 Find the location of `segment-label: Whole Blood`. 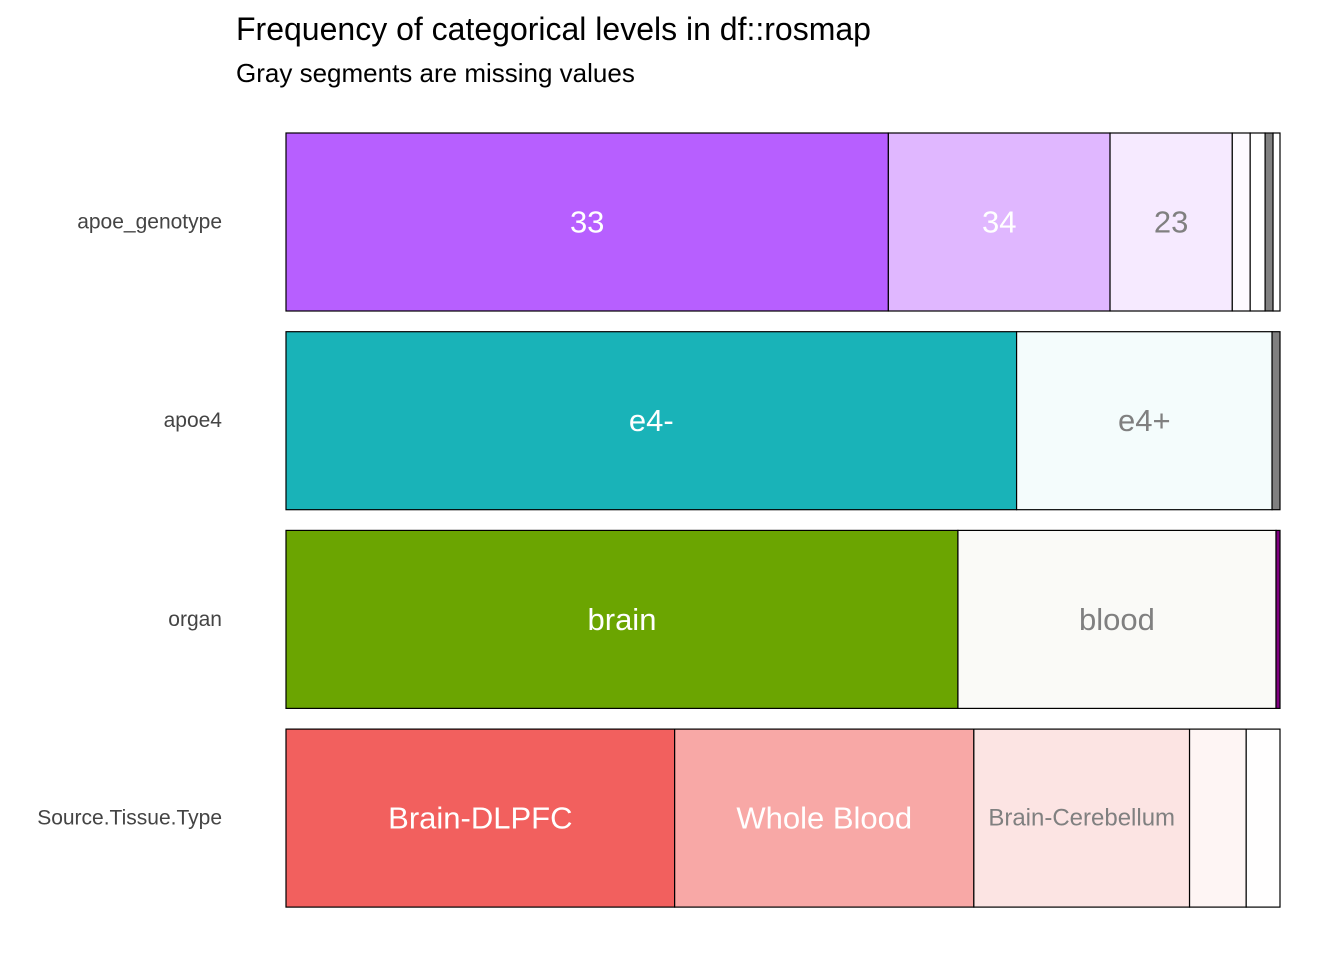

segment-label: Whole Blood is located at coordinates (824, 818).